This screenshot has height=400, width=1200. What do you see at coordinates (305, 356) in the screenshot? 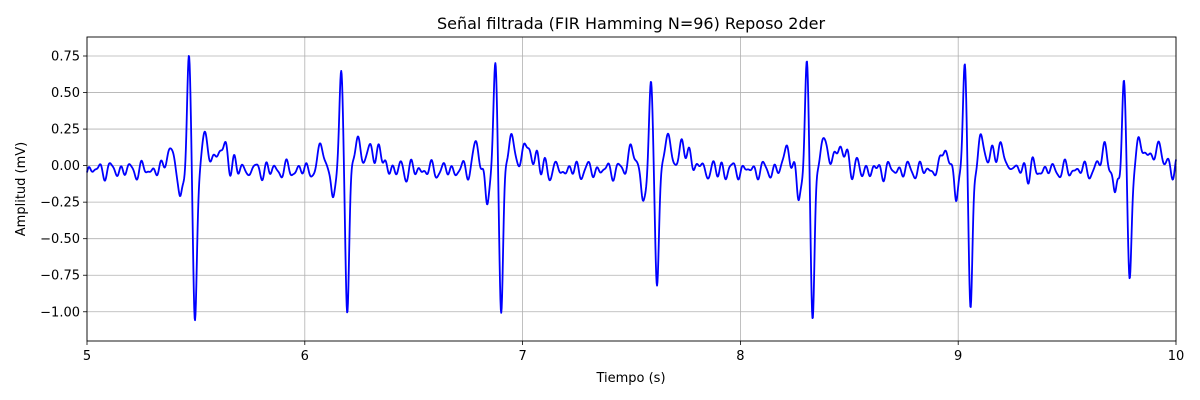
I see `x-tick-label: 6` at bounding box center [305, 356].